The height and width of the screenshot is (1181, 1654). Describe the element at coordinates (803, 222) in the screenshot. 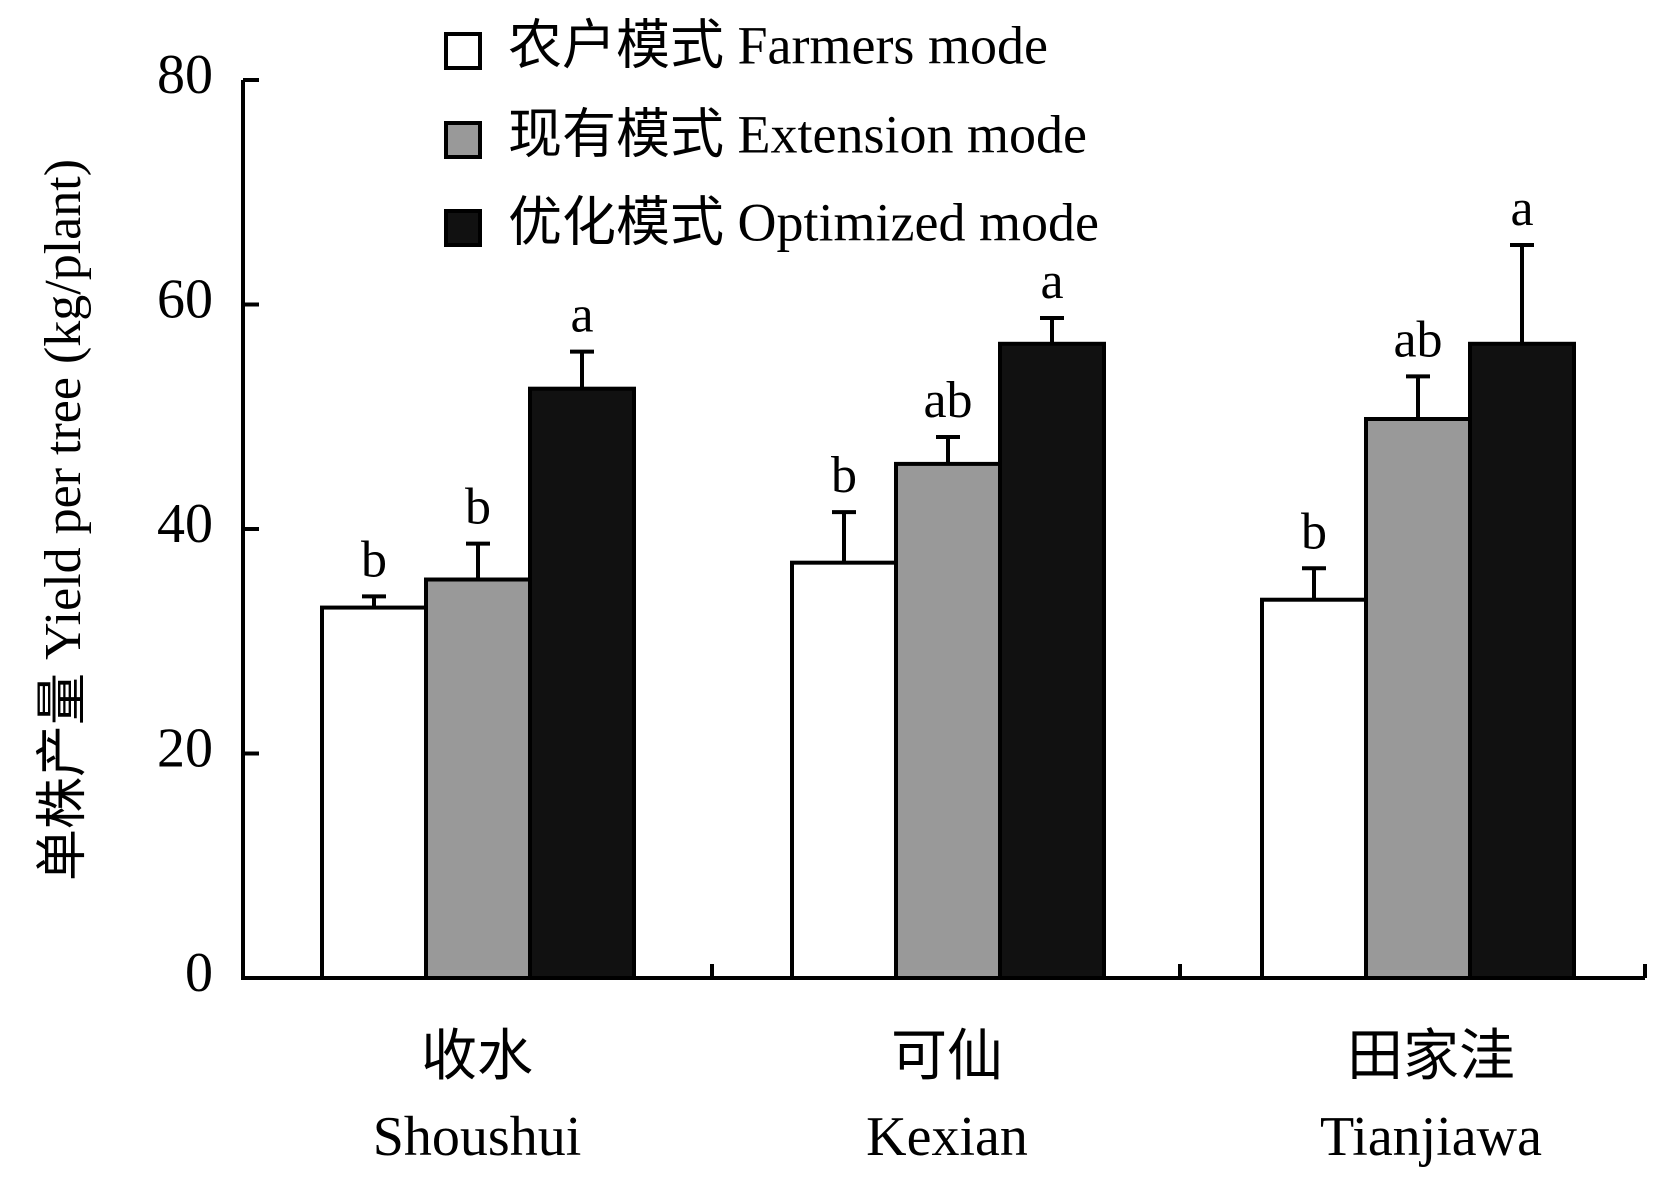

I see `legend-label-series-3: 优化模式 Optimized mode` at that location.